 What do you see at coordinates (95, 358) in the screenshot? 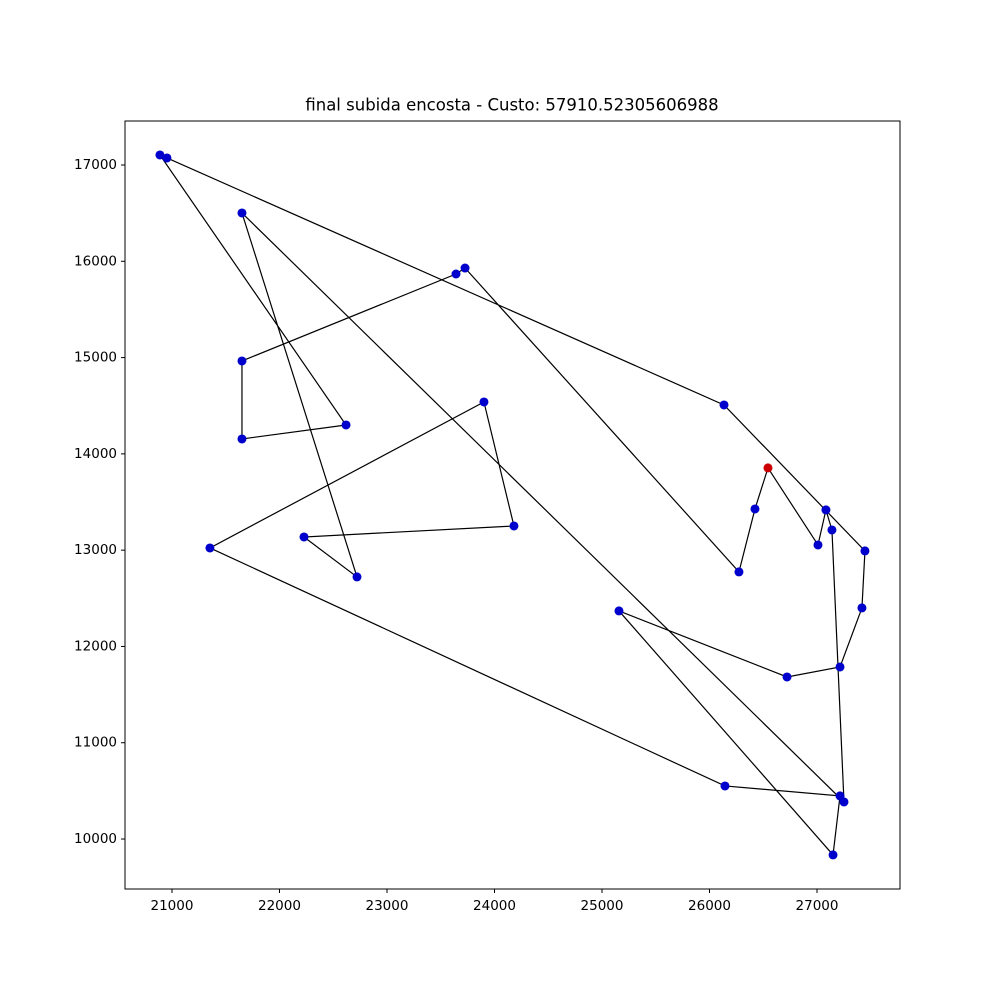
I see `y-tick-label: 15000` at bounding box center [95, 358].